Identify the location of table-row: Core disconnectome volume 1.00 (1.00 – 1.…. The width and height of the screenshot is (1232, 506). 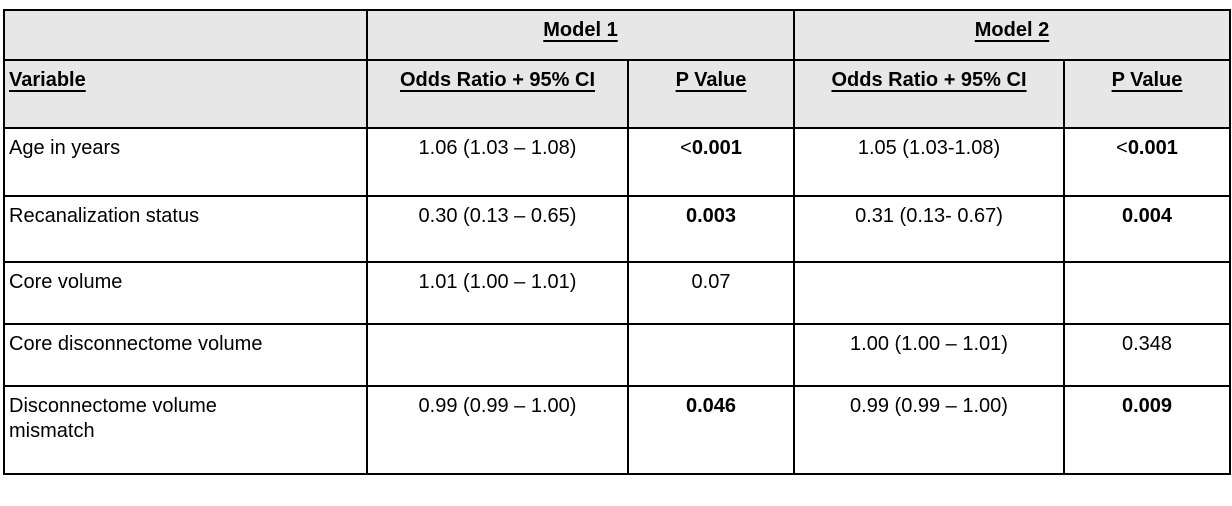
(617, 355).